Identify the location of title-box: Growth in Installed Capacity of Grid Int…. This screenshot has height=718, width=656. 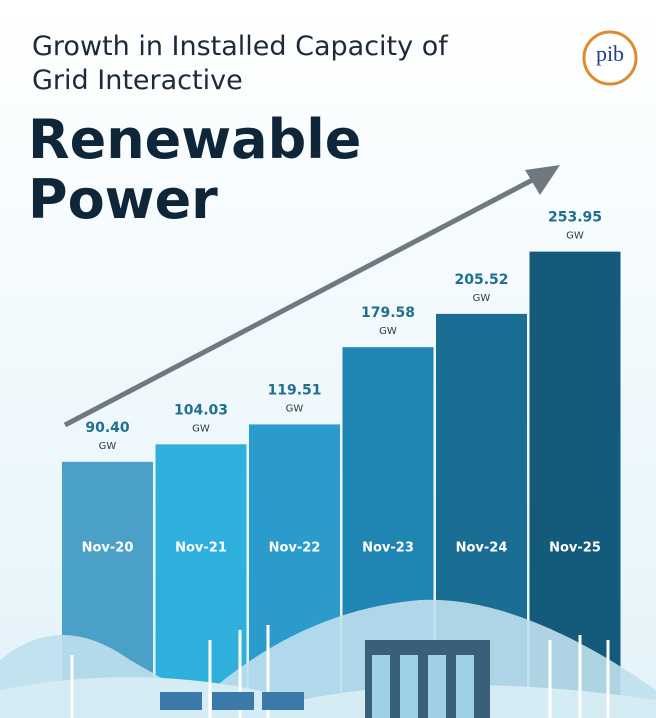
(240, 63).